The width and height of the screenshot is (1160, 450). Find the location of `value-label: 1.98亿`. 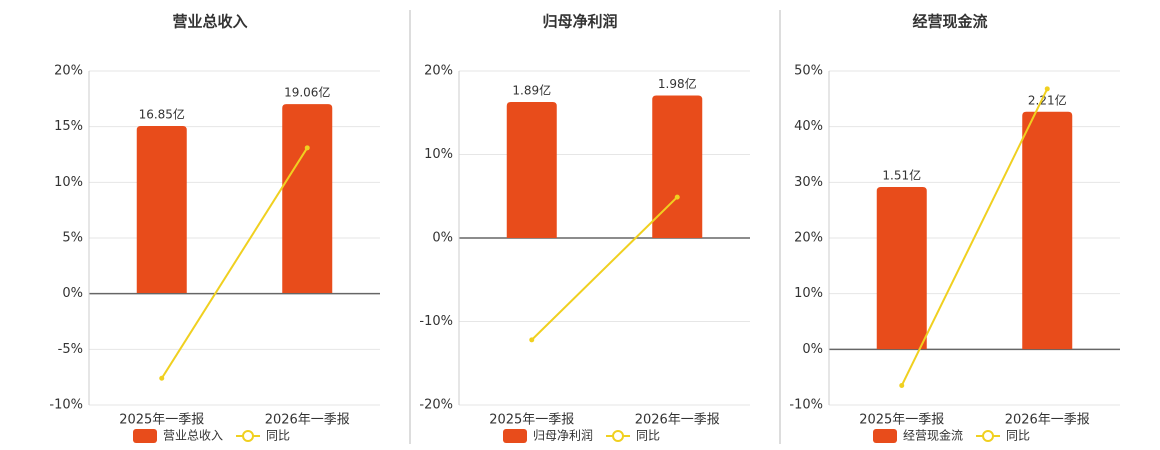

value-label: 1.98亿 is located at coordinates (677, 83).